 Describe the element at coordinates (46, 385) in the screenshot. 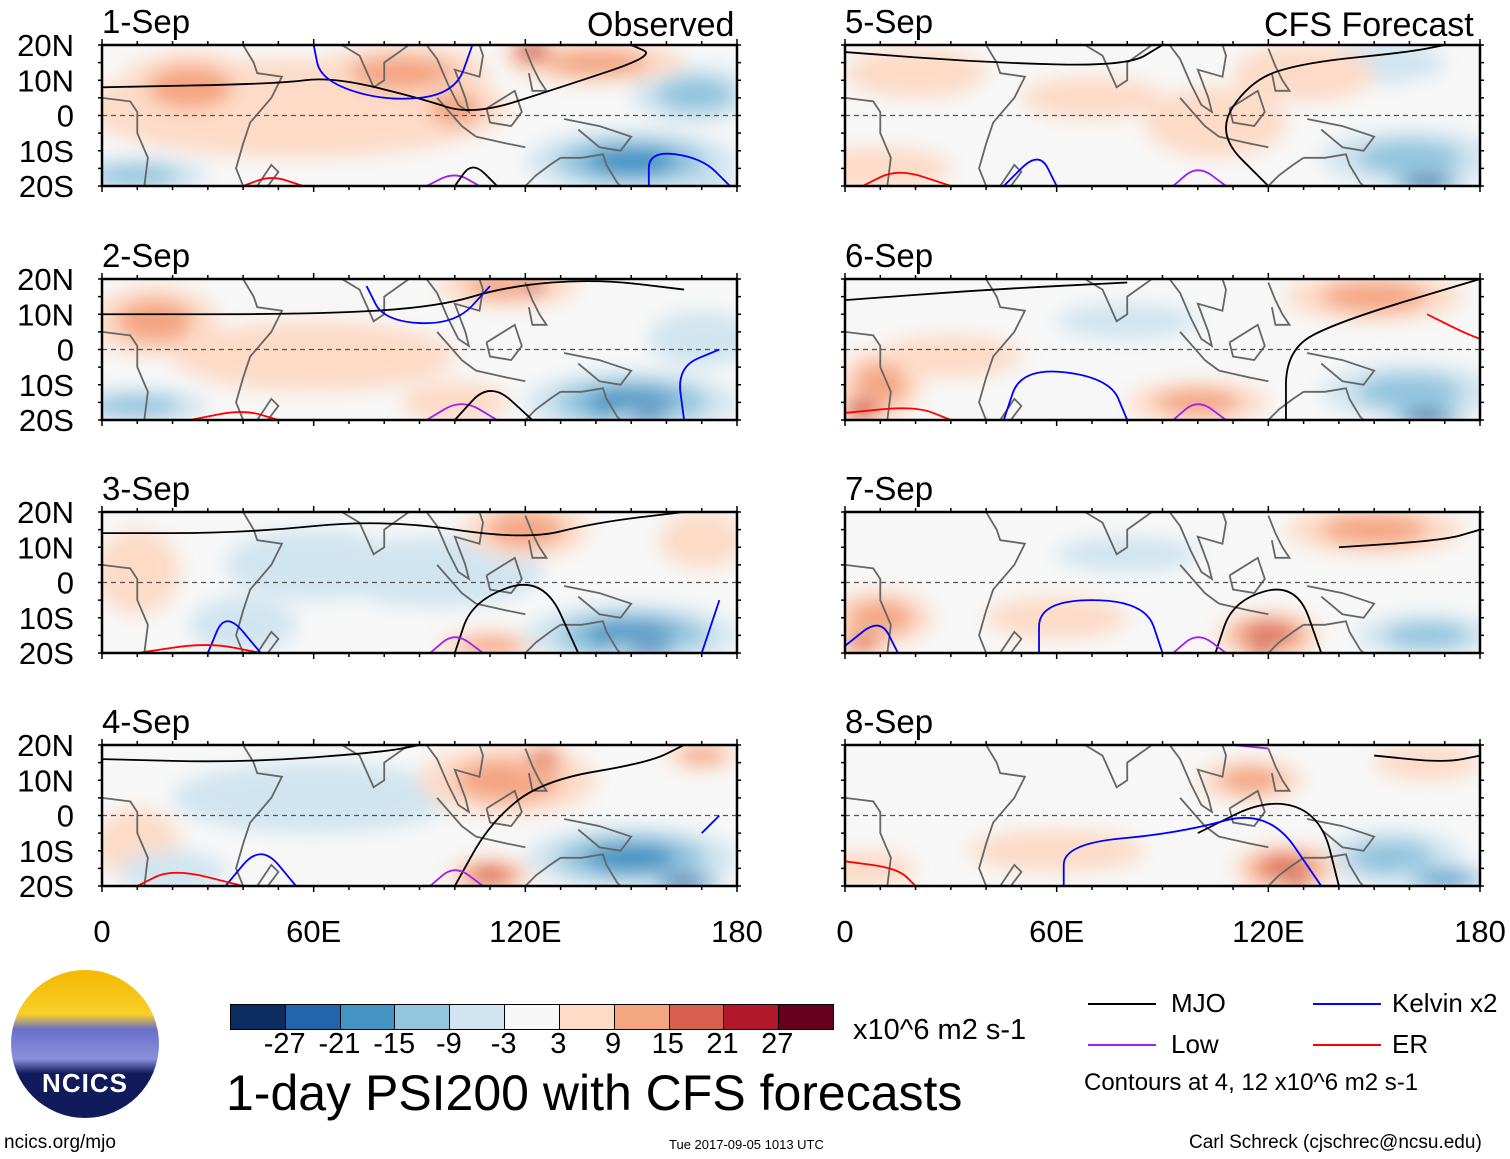

I see `y-tick-label: 10S` at that location.